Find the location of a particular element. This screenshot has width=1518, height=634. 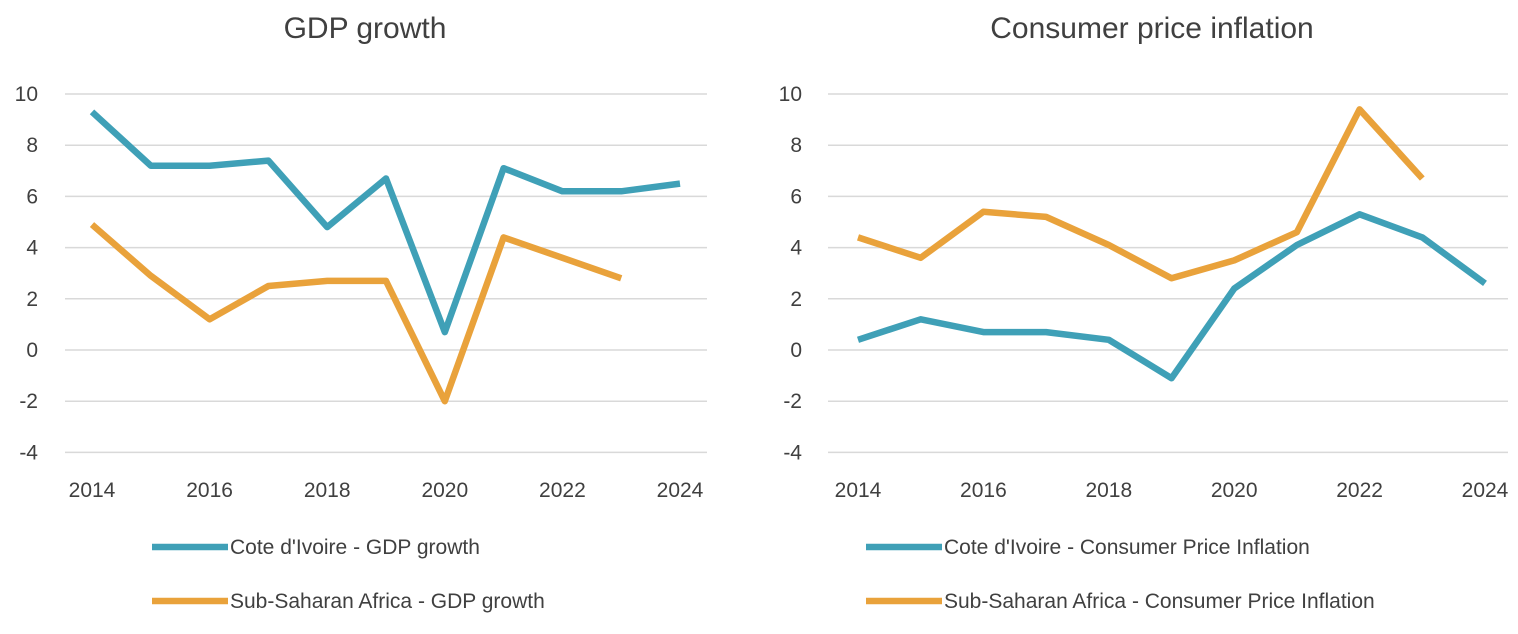

legend-label: Sub-Saharan Africa - GDP growth is located at coordinates (387, 601).